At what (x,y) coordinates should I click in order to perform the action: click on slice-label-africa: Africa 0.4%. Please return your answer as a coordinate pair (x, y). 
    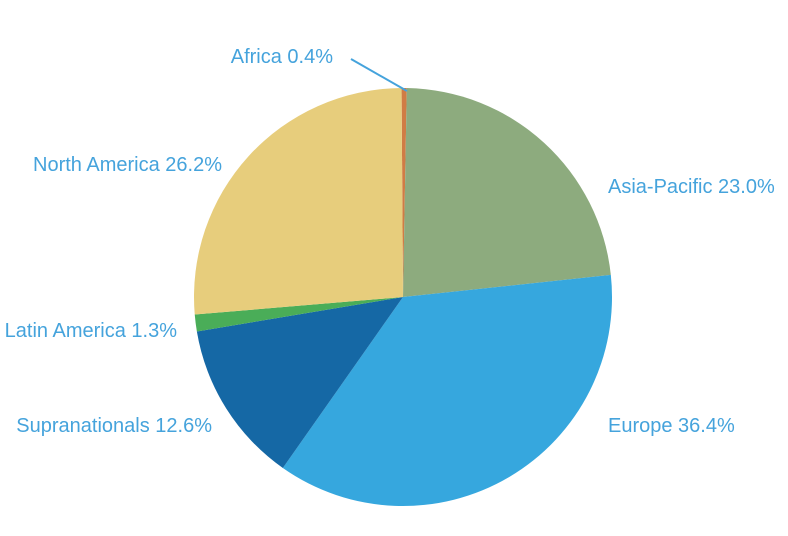
    Looking at the image, I should click on (281, 57).